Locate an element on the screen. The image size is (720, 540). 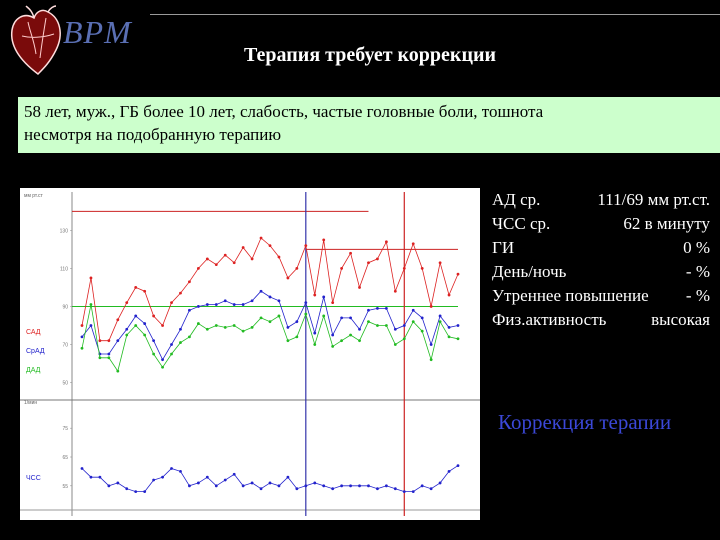
stat-value: 0 % is located at coordinates (696, 247).